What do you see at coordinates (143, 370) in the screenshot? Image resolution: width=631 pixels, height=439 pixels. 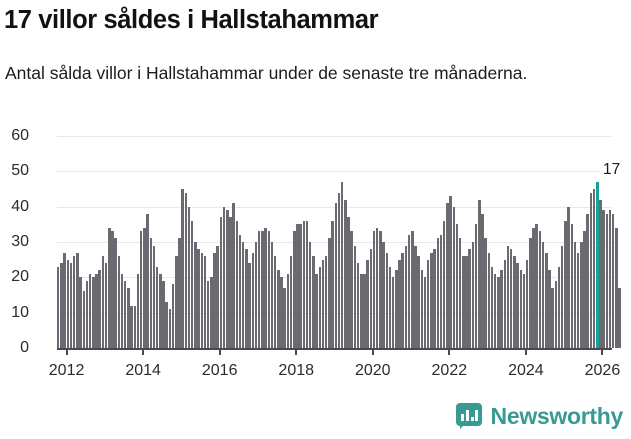 I see `x-axis-tick-label: 2014` at bounding box center [143, 370].